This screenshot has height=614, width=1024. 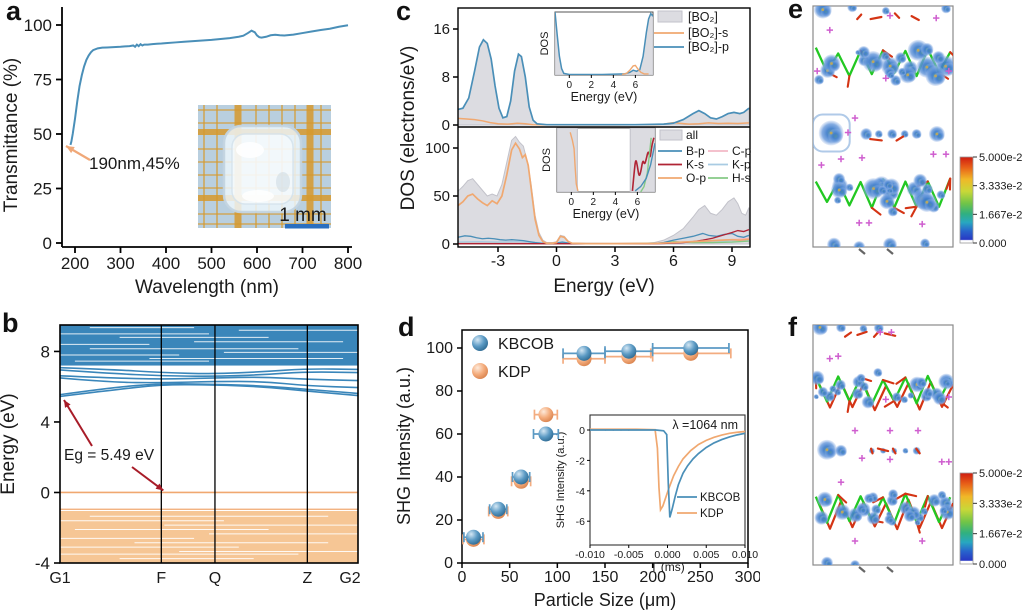 I want to click on density-map-e: 5.000e-2 3.333e-2 1.667e-2 0.000, so click(x=917, y=130).